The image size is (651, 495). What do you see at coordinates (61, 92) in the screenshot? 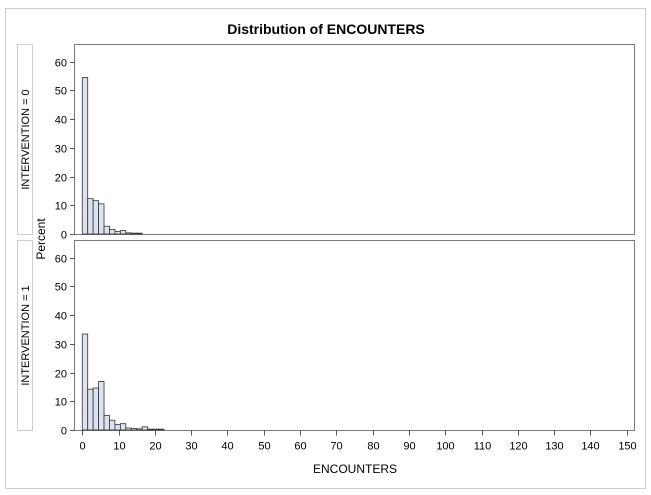
I see `panel-0-y-tick-label: 50` at bounding box center [61, 92].